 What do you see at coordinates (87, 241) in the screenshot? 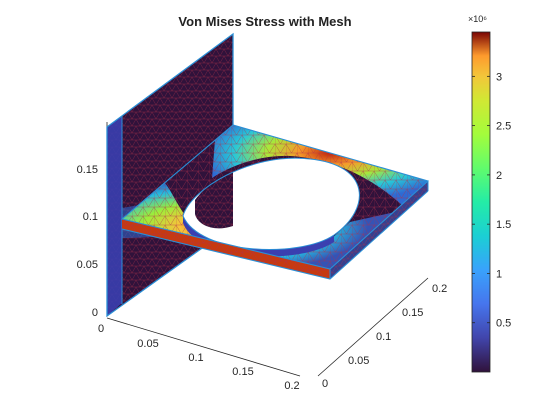
I see `z-axis-ticks: 0 0.05 0.1 0.15` at bounding box center [87, 241].